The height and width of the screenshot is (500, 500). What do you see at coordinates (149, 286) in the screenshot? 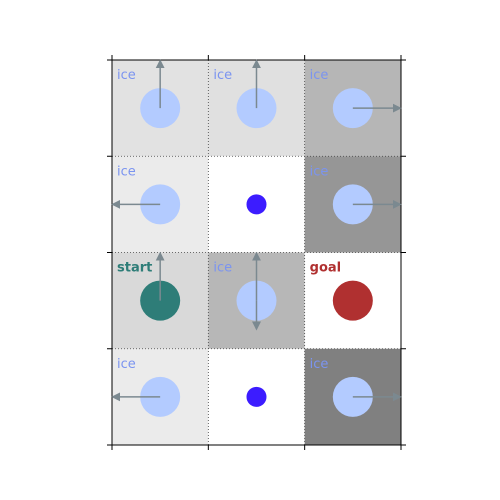
I see `cell-content-r2c0: start` at bounding box center [149, 286].